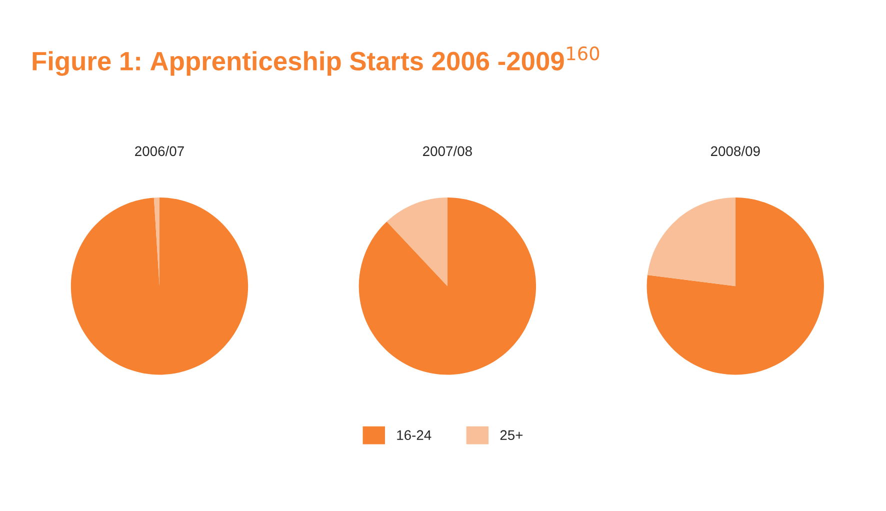  What do you see at coordinates (316, 61) in the screenshot?
I see `chart-title: Figure 1: Apprenticeship Starts 2006 -2009$^{160}$` at bounding box center [316, 61].